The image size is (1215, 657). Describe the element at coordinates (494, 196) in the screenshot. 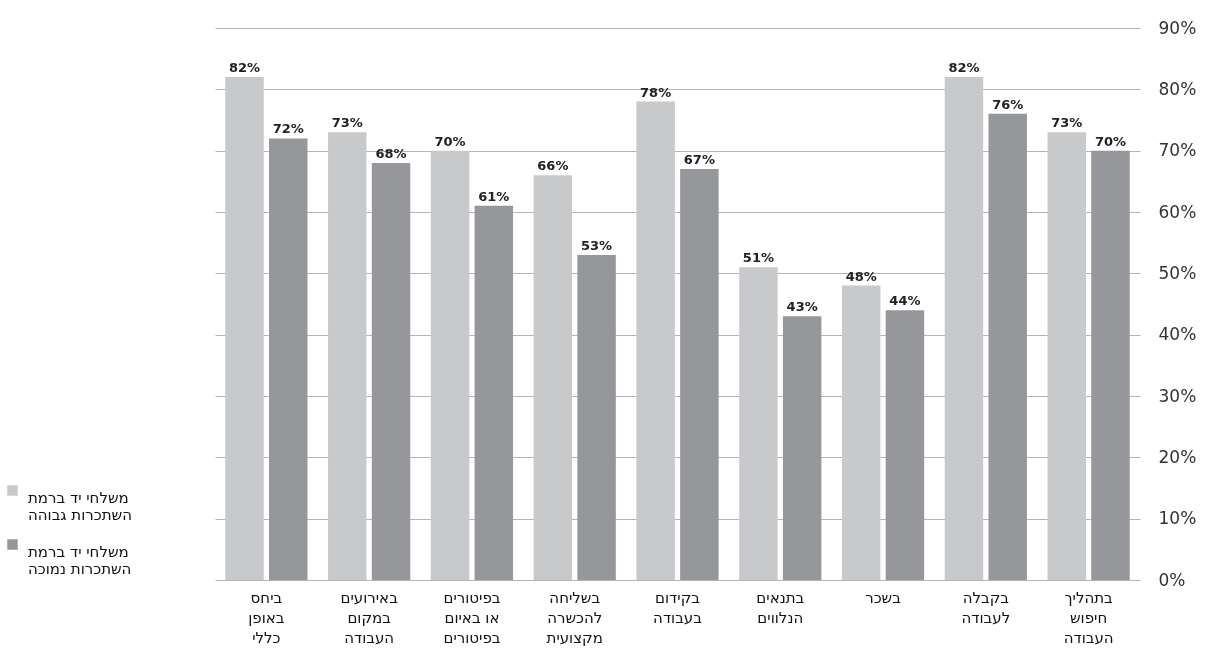

I see `data-label: 61%` at that location.